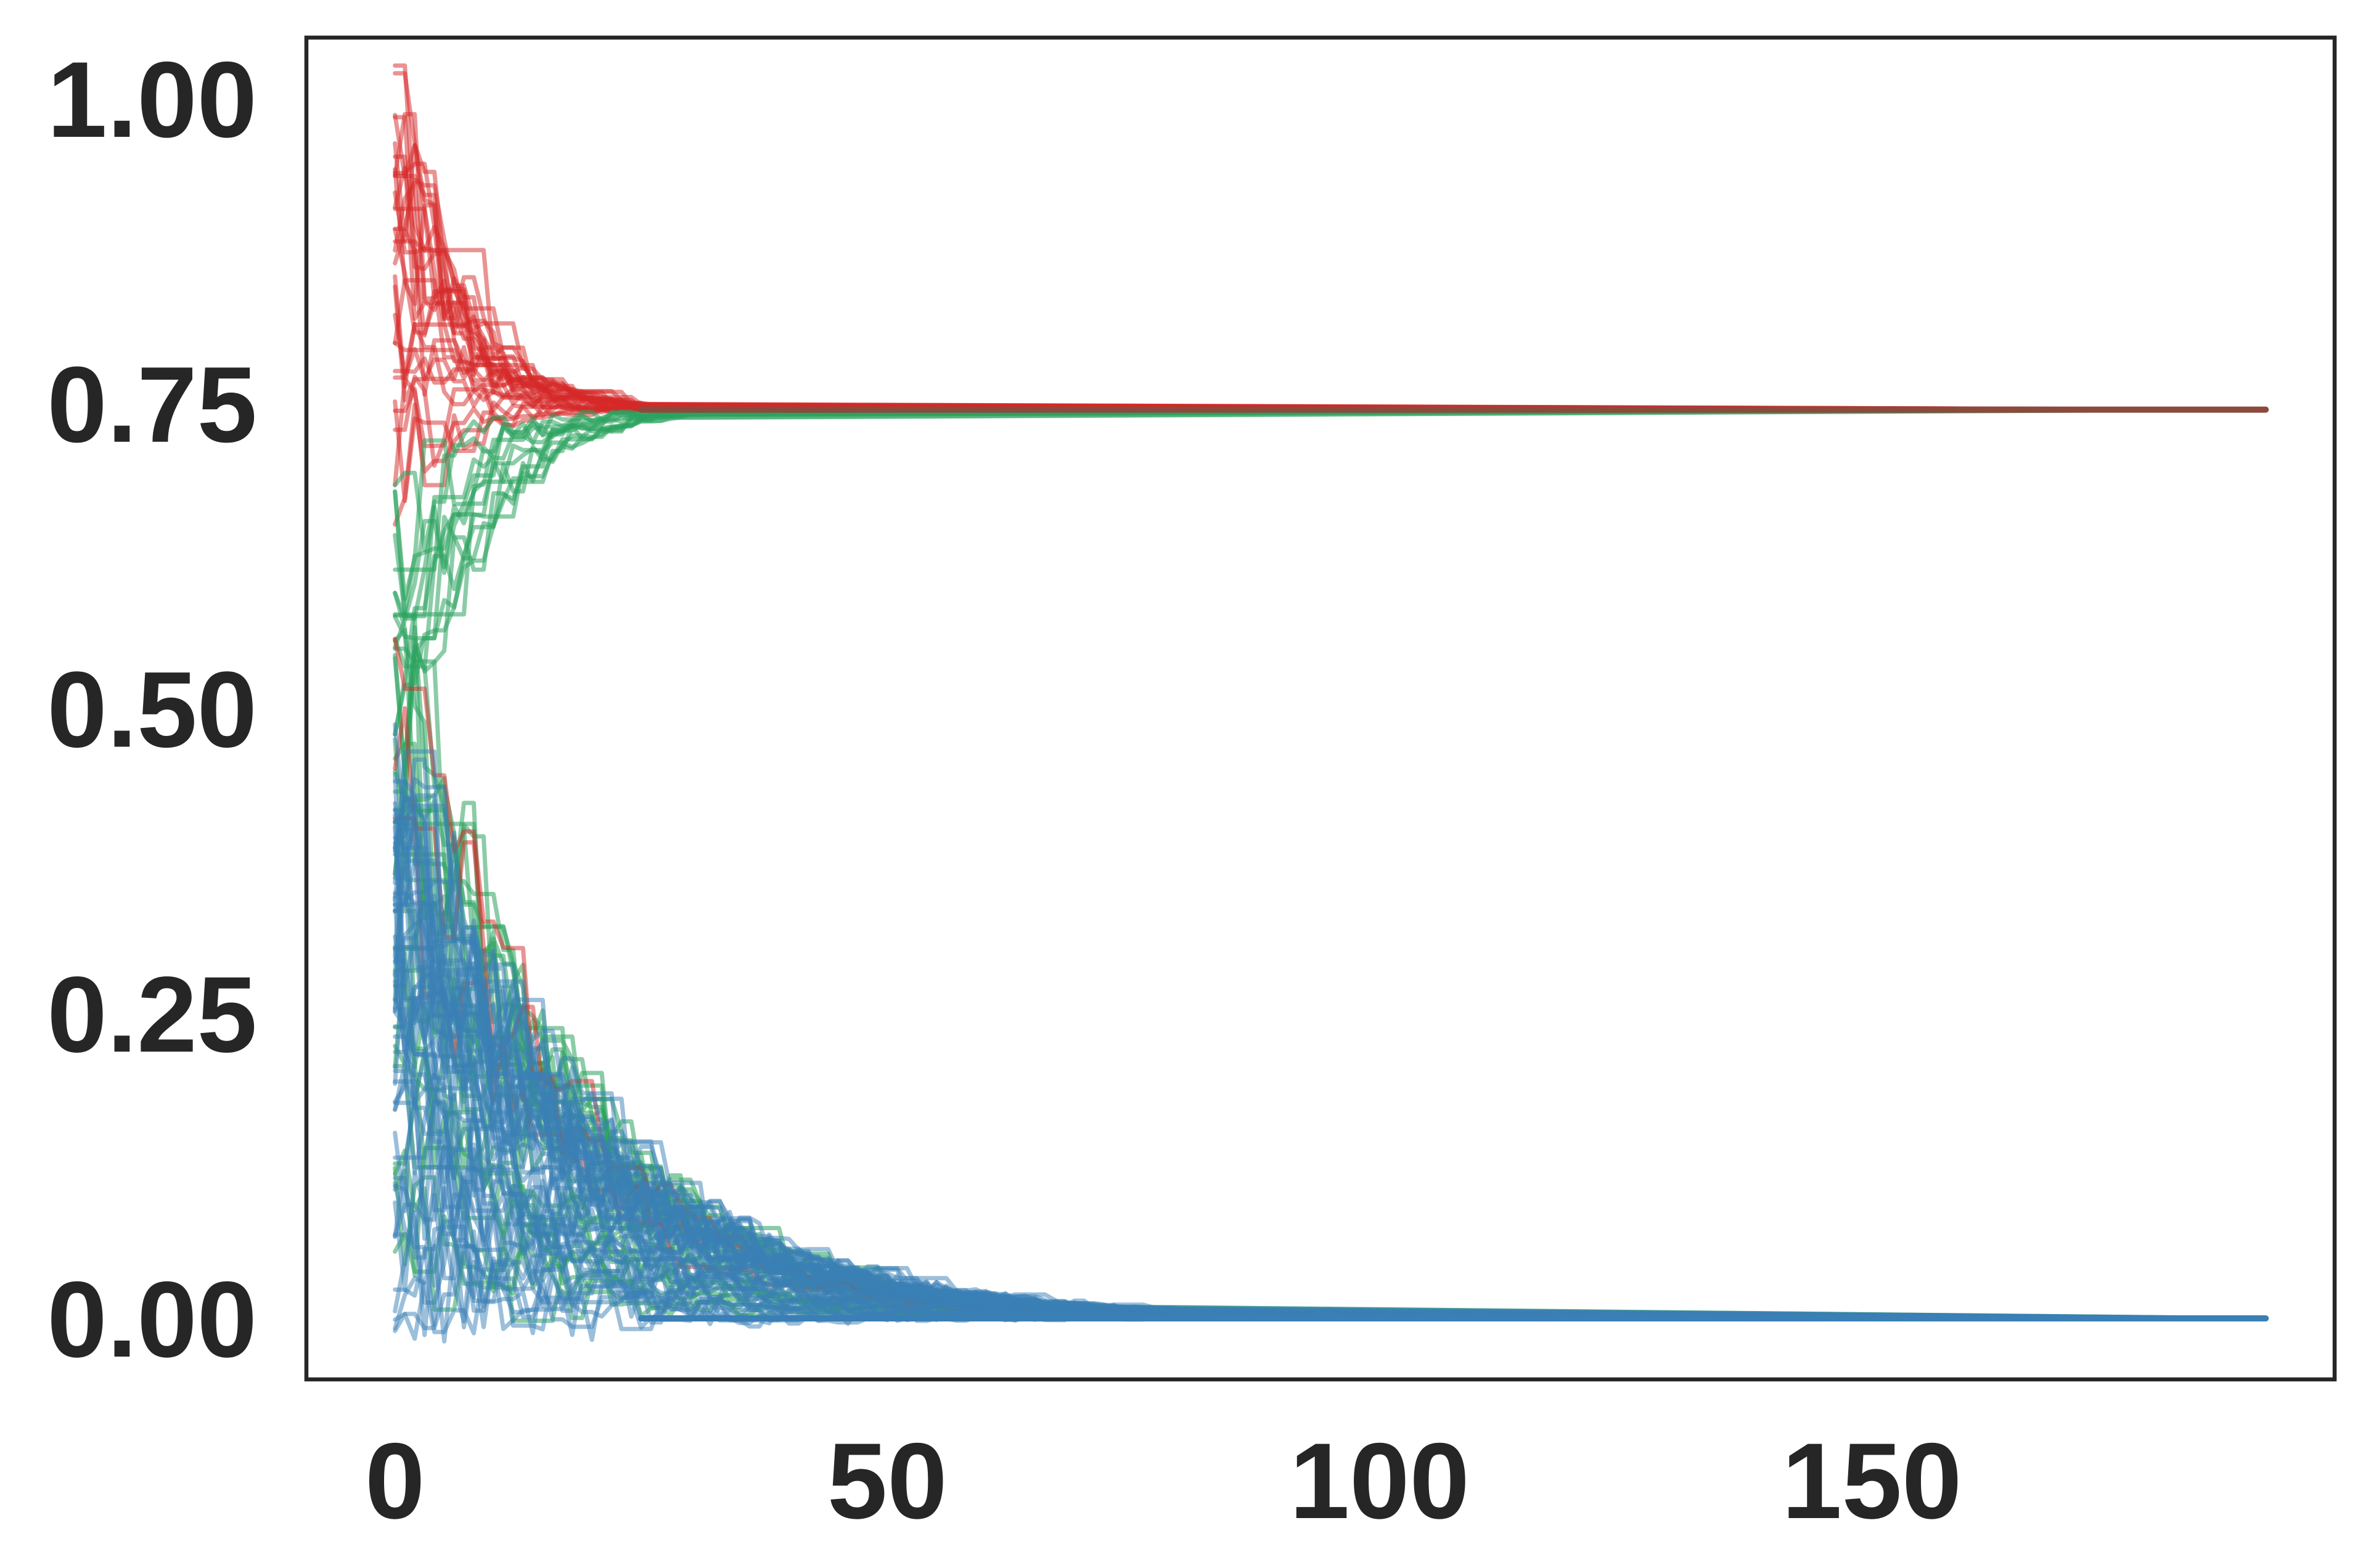 The height and width of the screenshot is (1568, 2371). Describe the element at coordinates (395, 1481) in the screenshot. I see `x-tick-label: 0` at that location.